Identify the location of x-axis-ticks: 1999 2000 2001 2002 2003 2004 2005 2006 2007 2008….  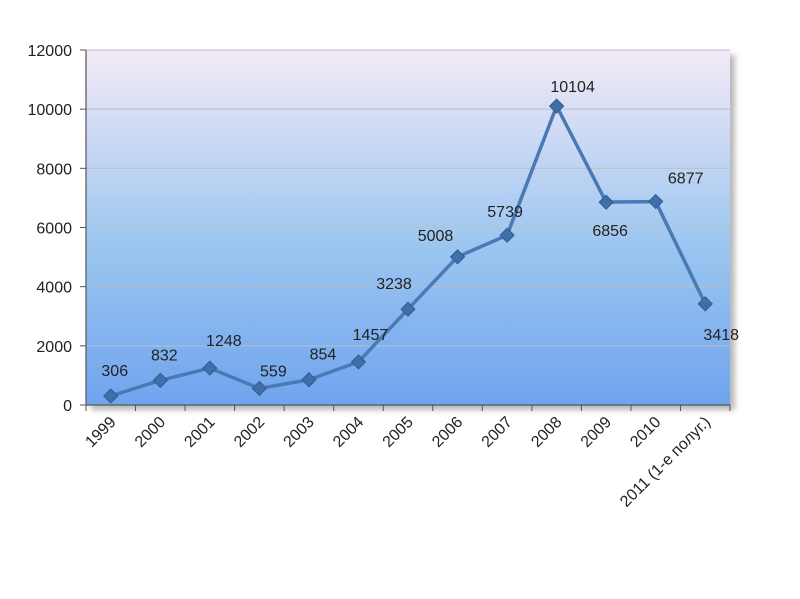
(398, 462).